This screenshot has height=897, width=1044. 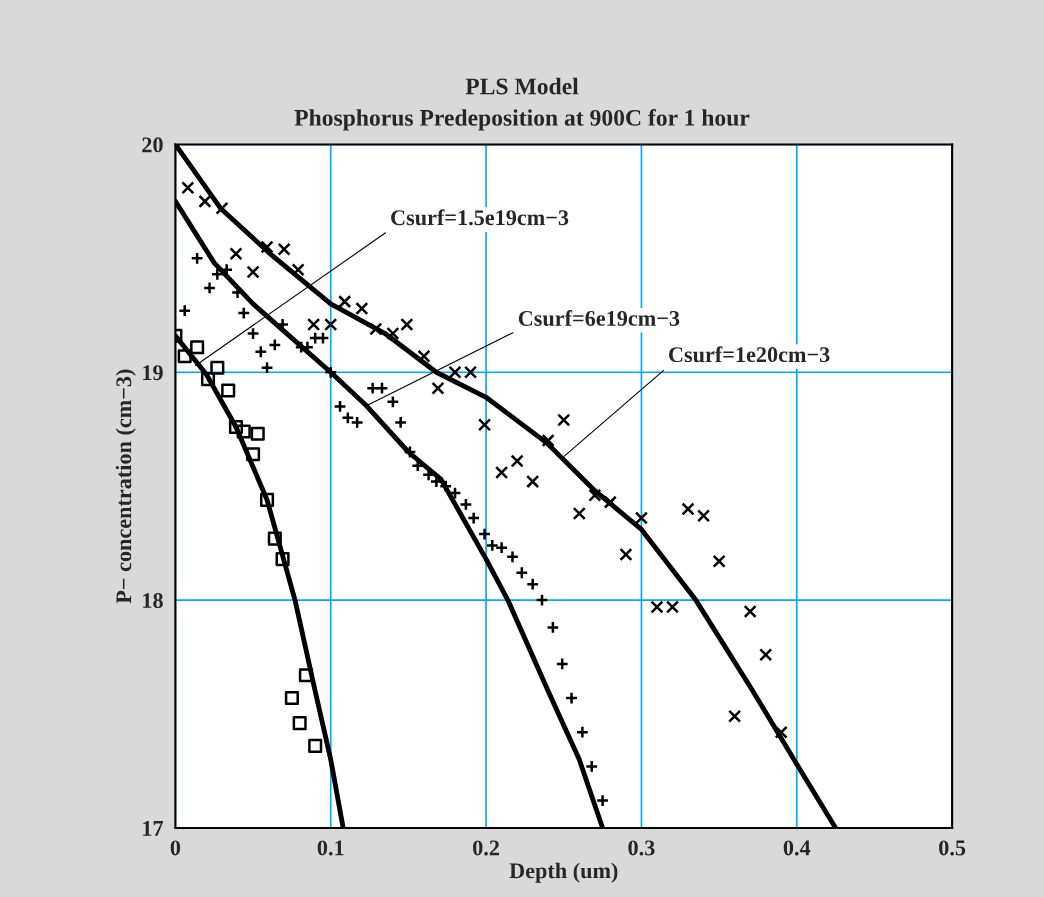 What do you see at coordinates (952, 848) in the screenshot?
I see `x-tick-label: 0.5` at bounding box center [952, 848].